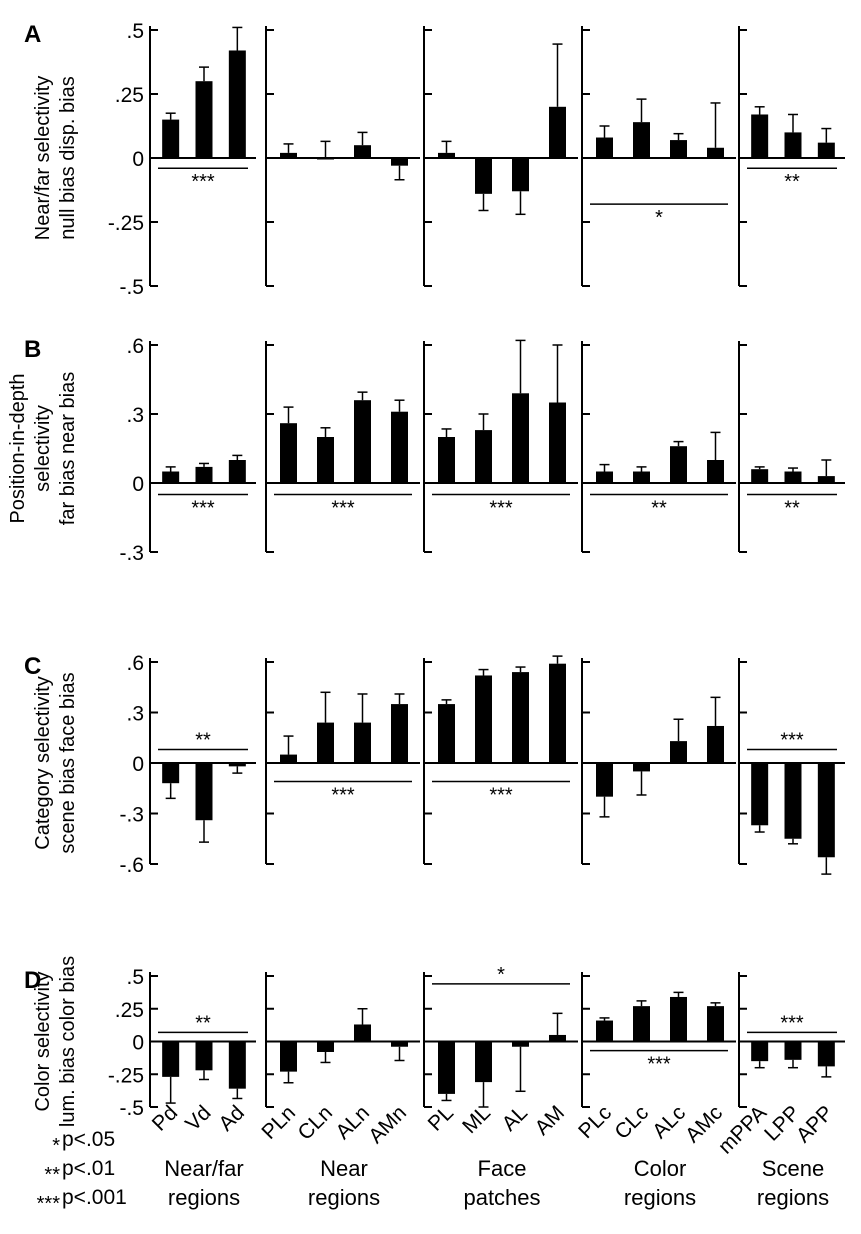 The width and height of the screenshot is (861, 1234). What do you see at coordinates (43, 158) in the screenshot?
I see `y-axis-label: Near/far selectivity` at bounding box center [43, 158].